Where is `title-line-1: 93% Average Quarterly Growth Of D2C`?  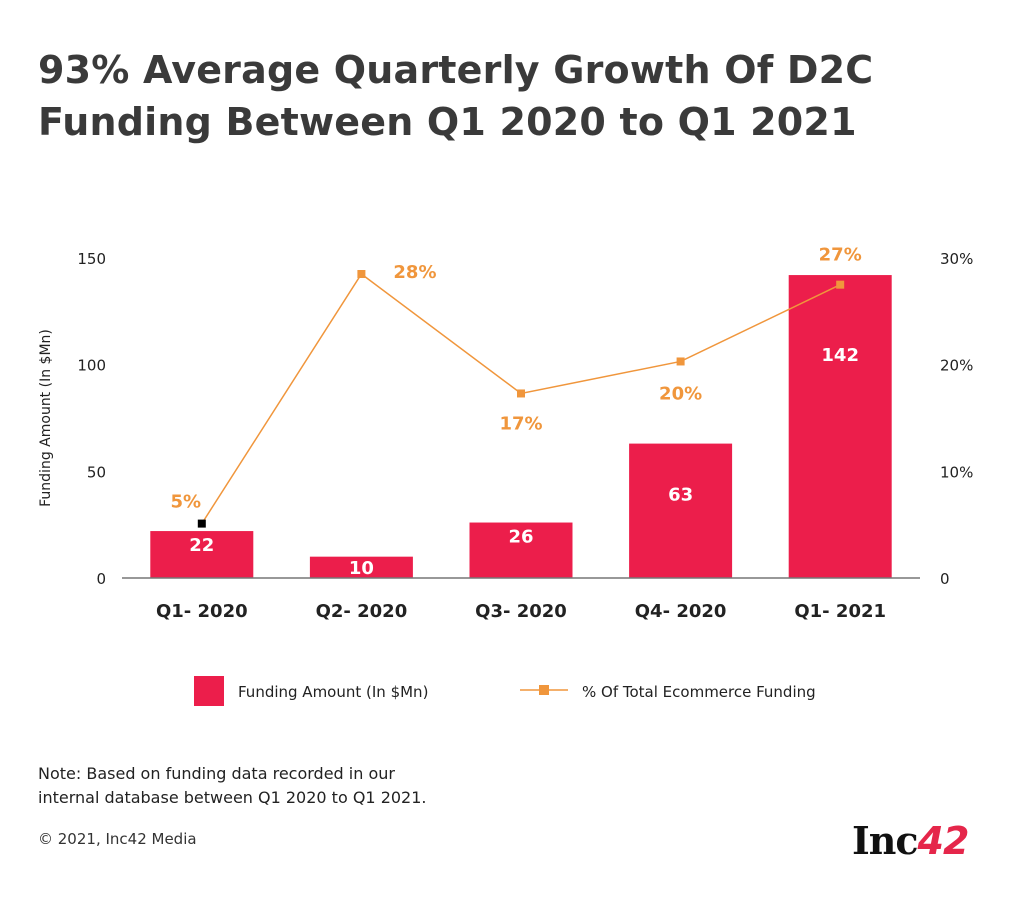 title-line-1: 93% Average Quarterly Growth Of D2C is located at coordinates (456, 70).